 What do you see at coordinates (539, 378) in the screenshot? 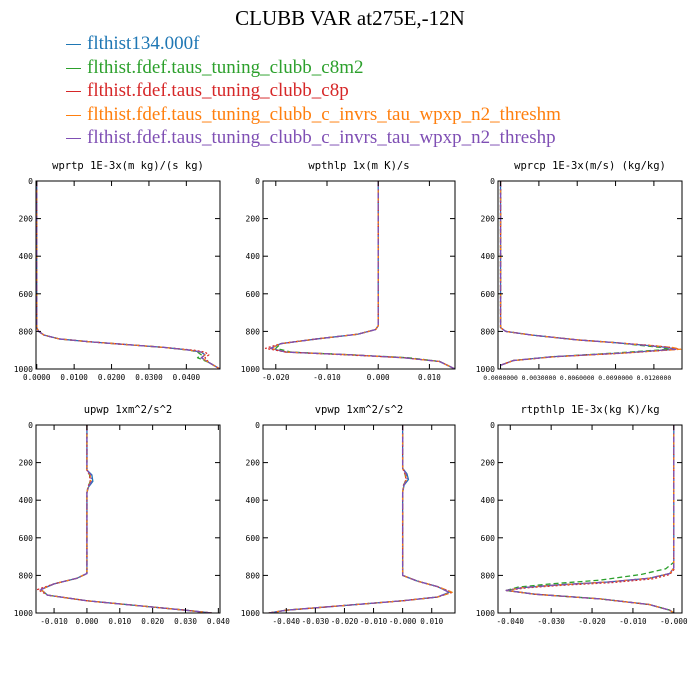
I see `x-tick-label: 0.0030000` at bounding box center [539, 378].